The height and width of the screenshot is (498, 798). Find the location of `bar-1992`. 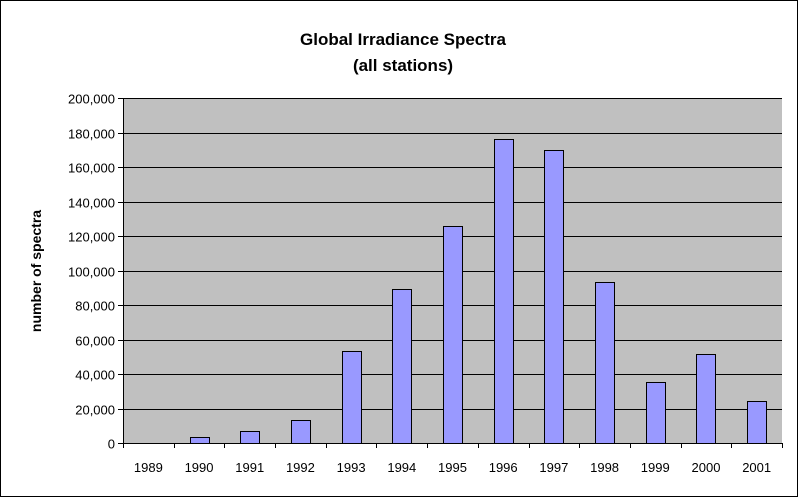

bar-1992 is located at coordinates (301, 432).